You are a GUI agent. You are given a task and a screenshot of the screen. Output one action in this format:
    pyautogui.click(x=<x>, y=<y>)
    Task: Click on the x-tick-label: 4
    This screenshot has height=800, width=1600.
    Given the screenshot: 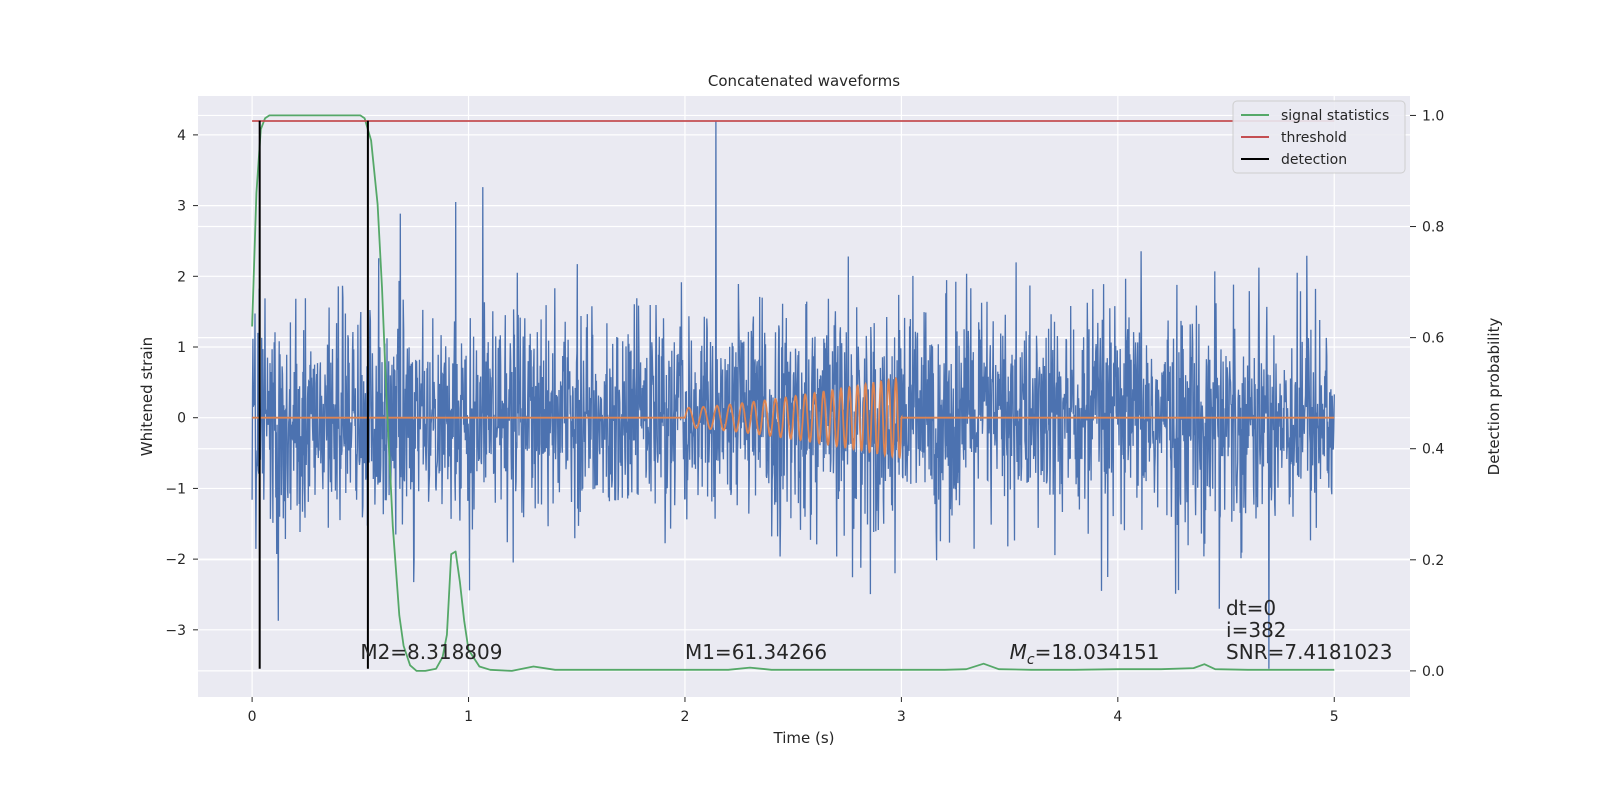 What is the action you would take?
    pyautogui.click(x=1117, y=717)
    